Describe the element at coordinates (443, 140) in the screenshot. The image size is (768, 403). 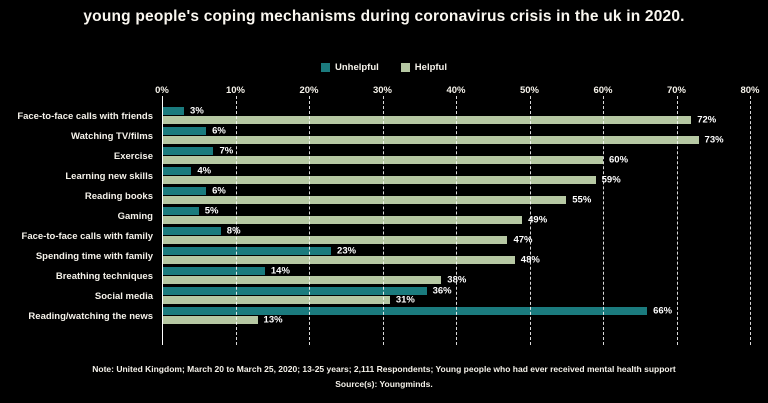
I see `bar-helpful: 73%` at that location.